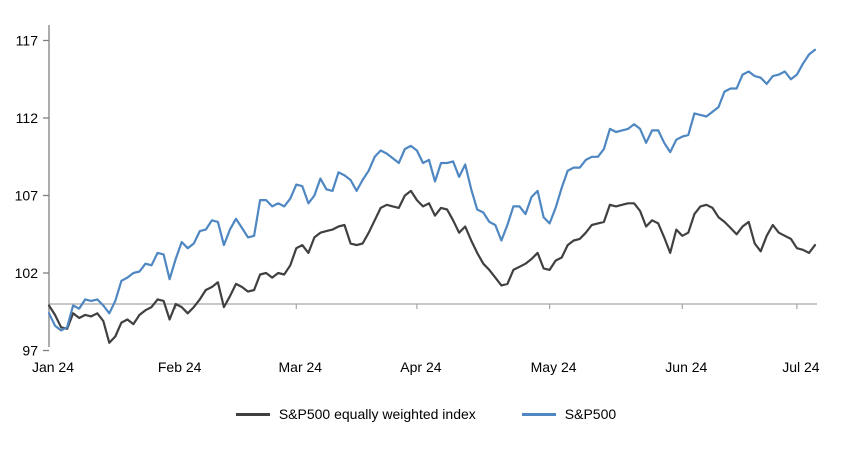 This screenshot has width=852, height=453. I want to click on equal-weight-line-swatch, so click(252, 414).